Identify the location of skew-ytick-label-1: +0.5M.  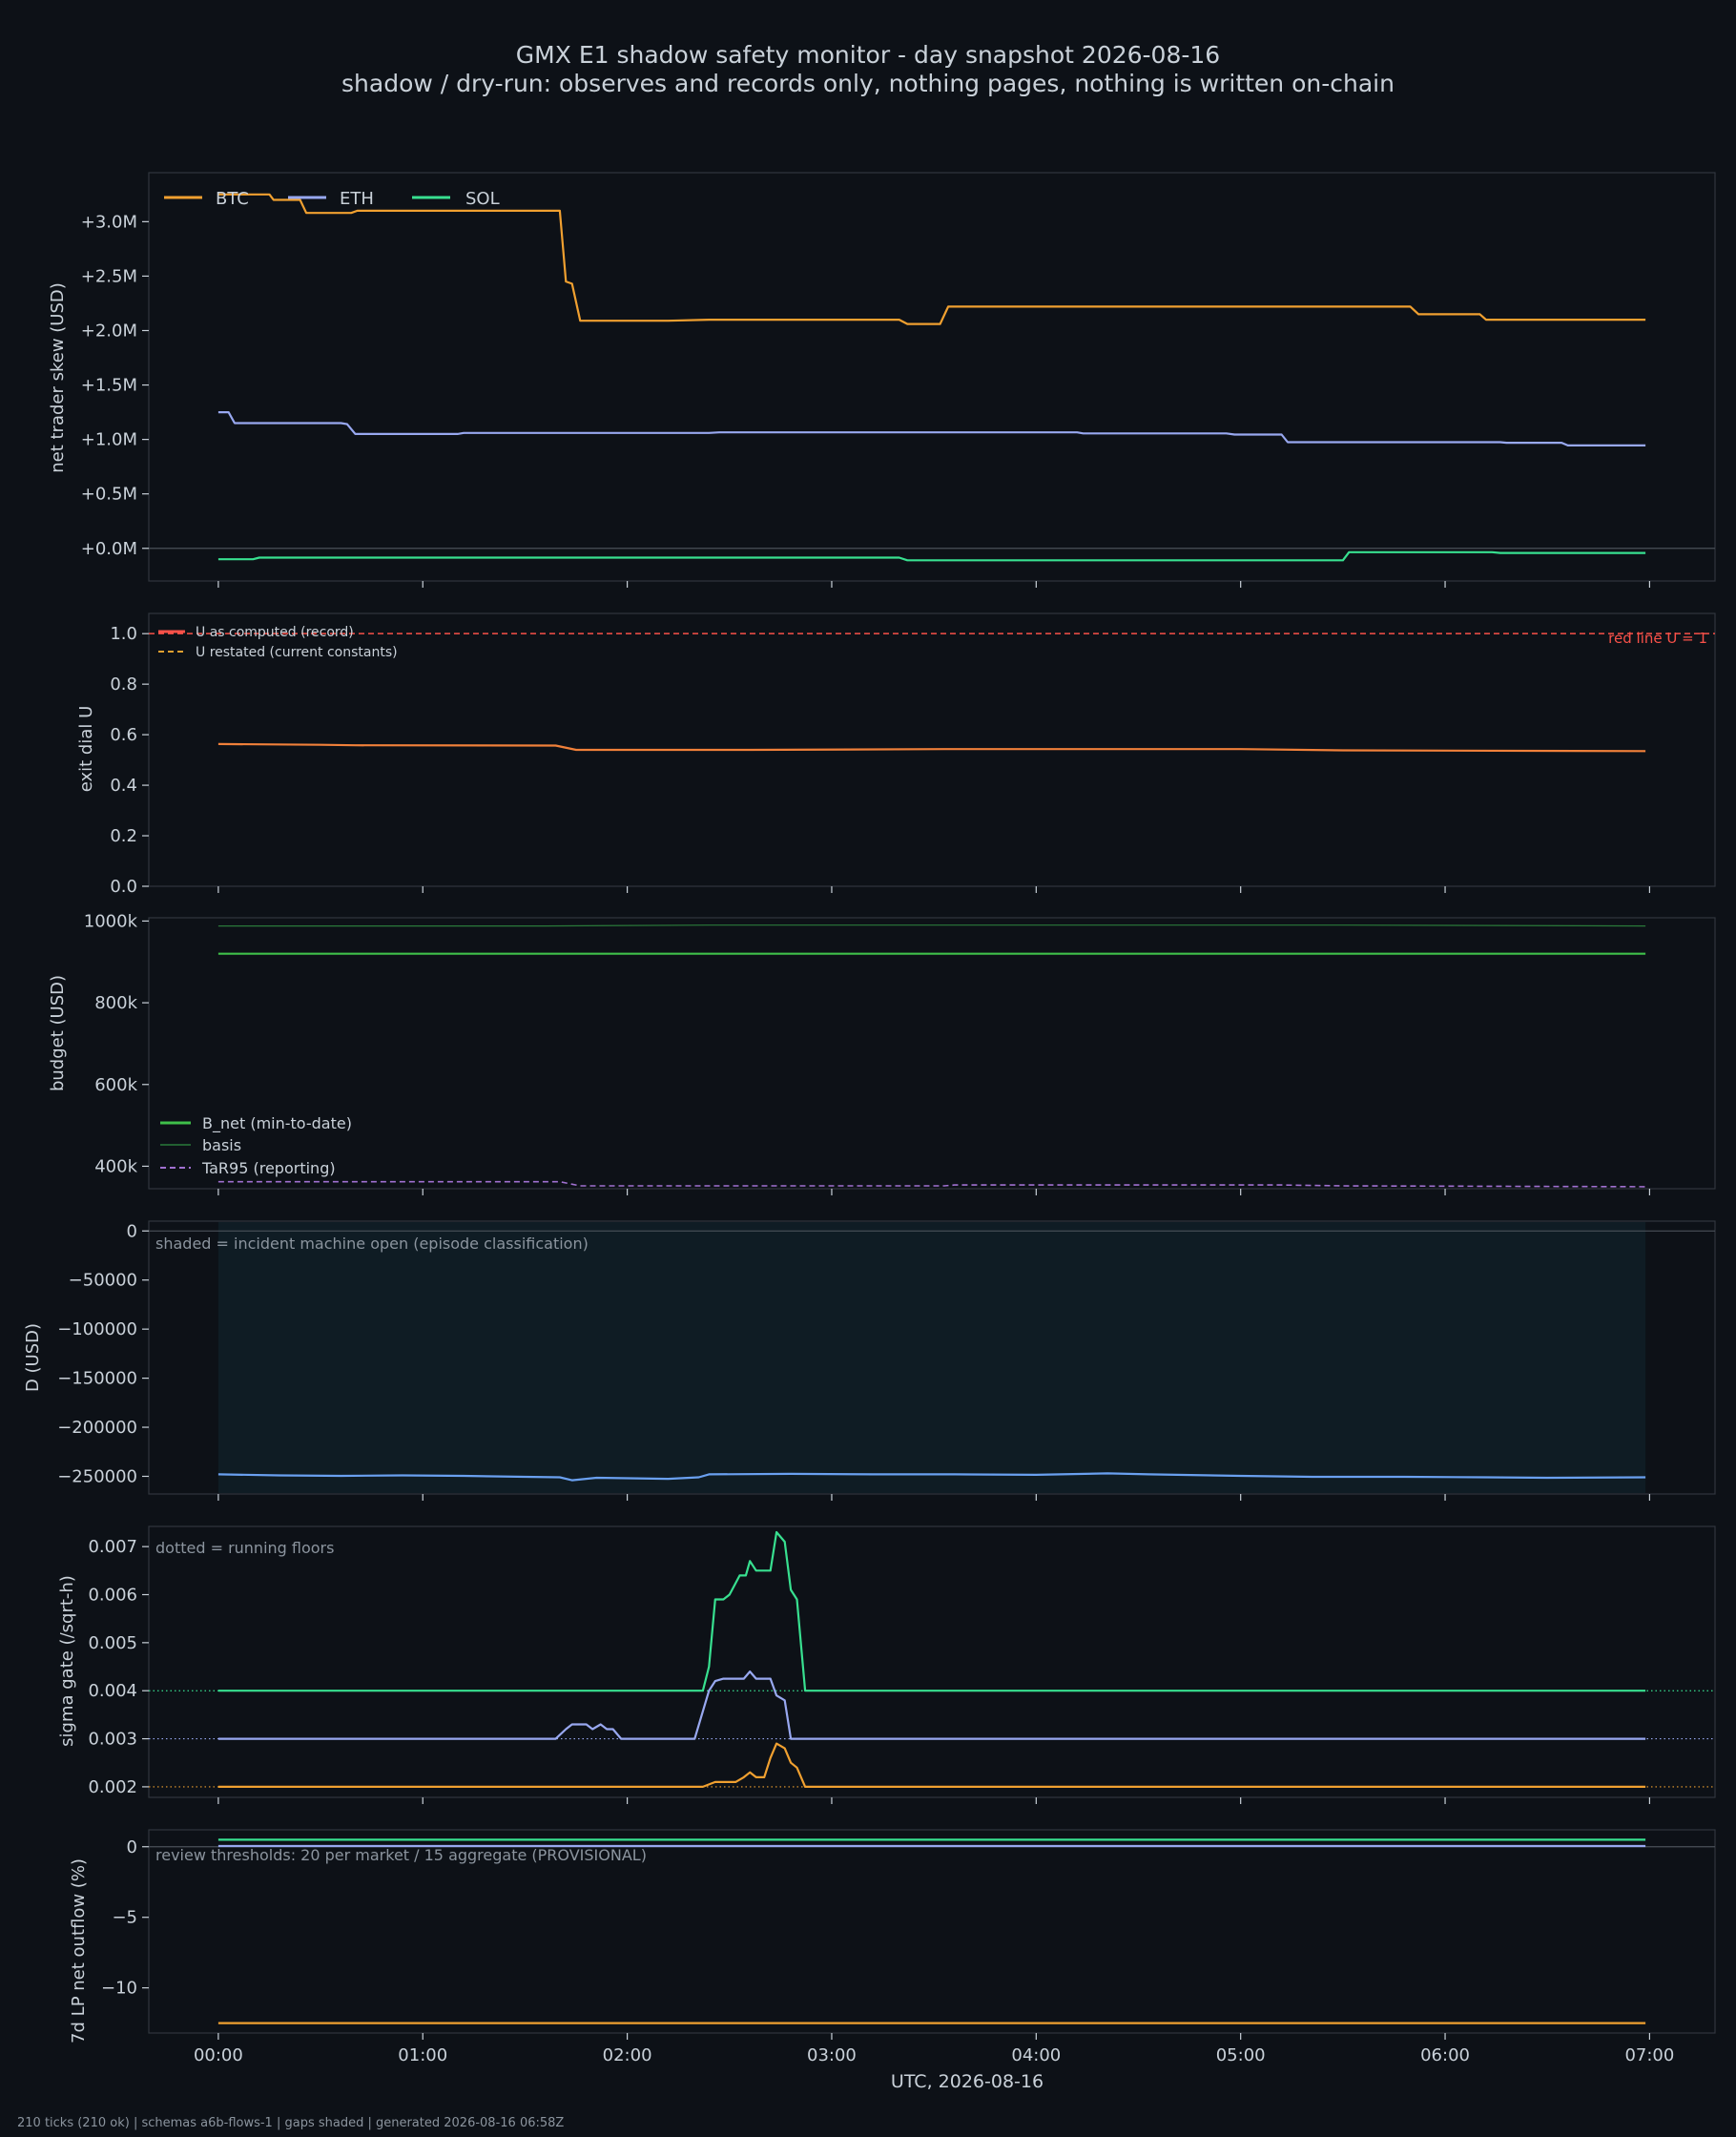
(109, 495).